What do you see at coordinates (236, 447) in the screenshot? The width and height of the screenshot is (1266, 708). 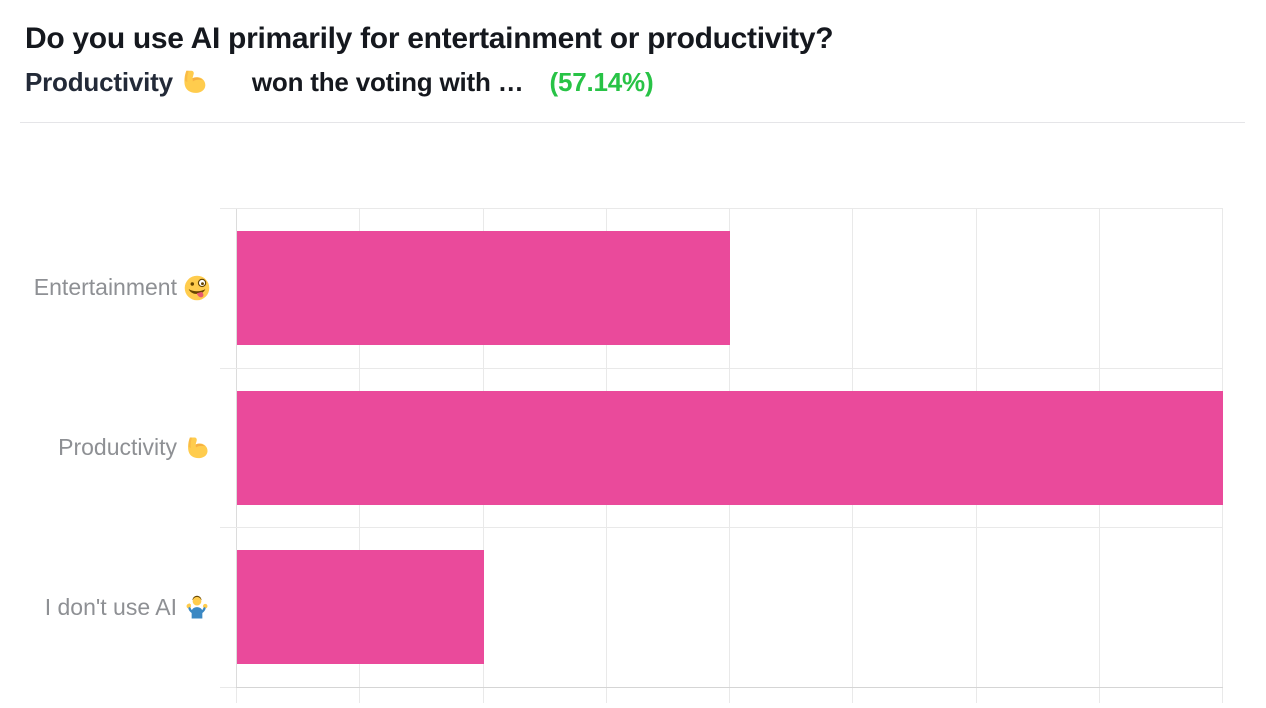 I see `x-gridline` at bounding box center [236, 447].